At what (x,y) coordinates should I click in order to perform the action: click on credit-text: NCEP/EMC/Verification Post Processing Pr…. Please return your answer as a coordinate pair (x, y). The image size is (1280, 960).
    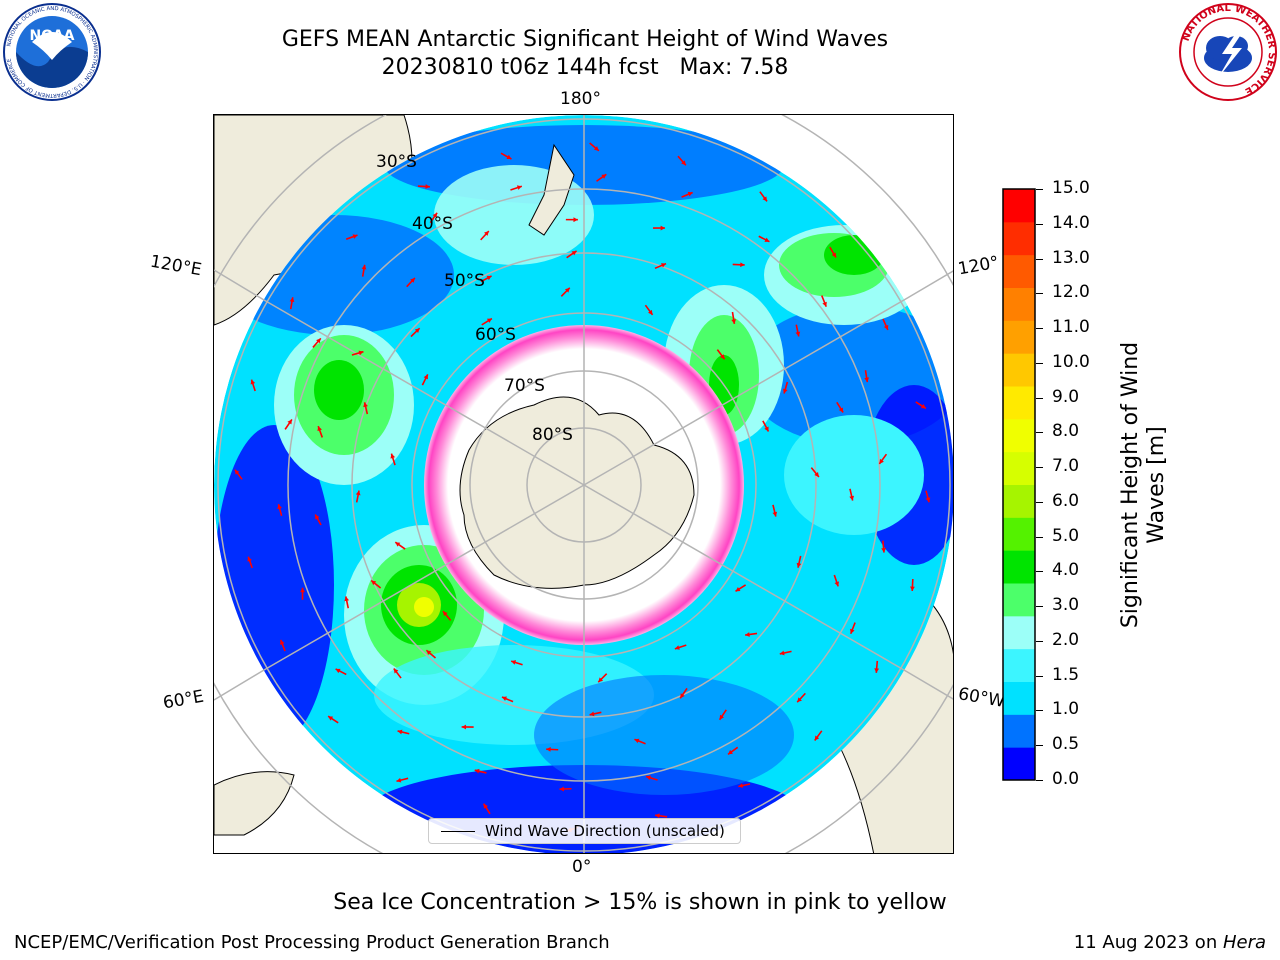
    Looking at the image, I should click on (312, 942).